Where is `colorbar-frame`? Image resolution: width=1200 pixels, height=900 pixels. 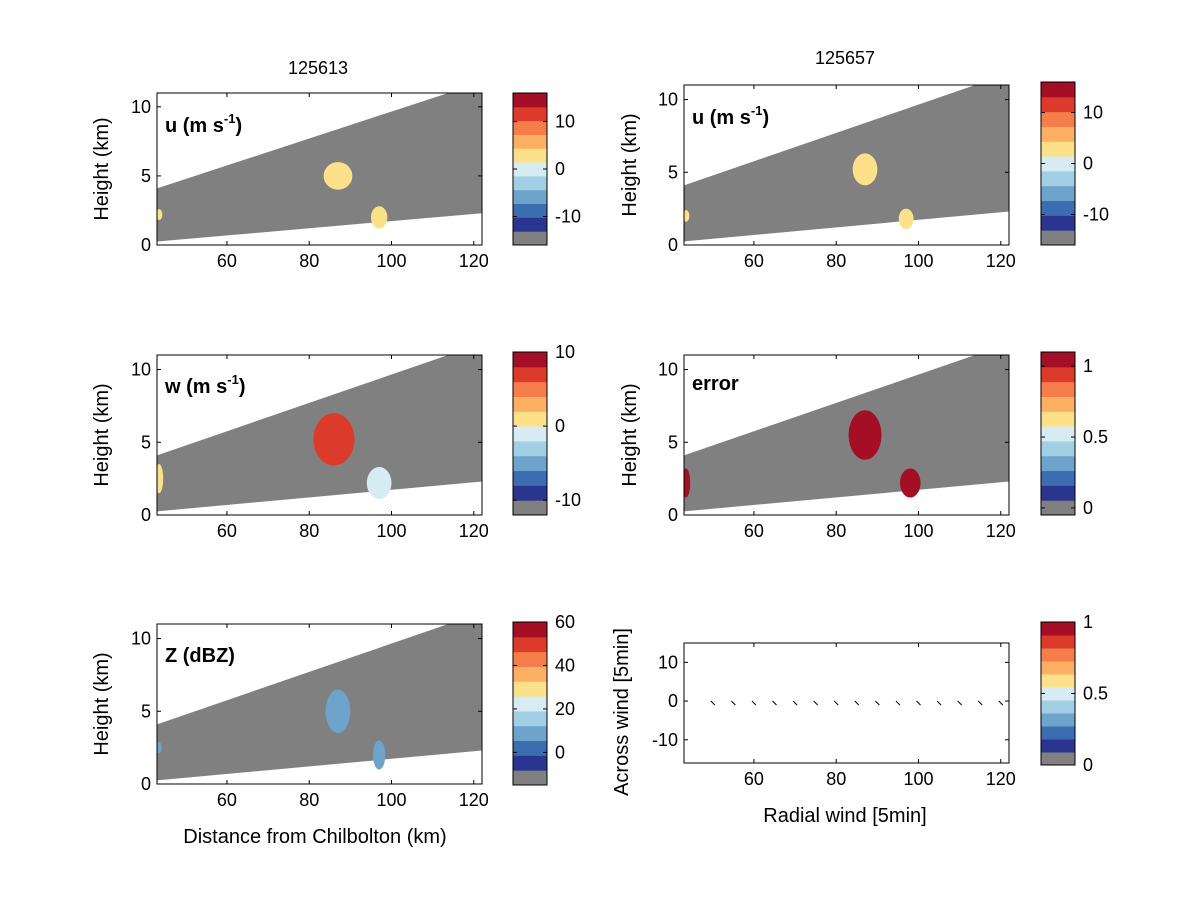 colorbar-frame is located at coordinates (530, 703).